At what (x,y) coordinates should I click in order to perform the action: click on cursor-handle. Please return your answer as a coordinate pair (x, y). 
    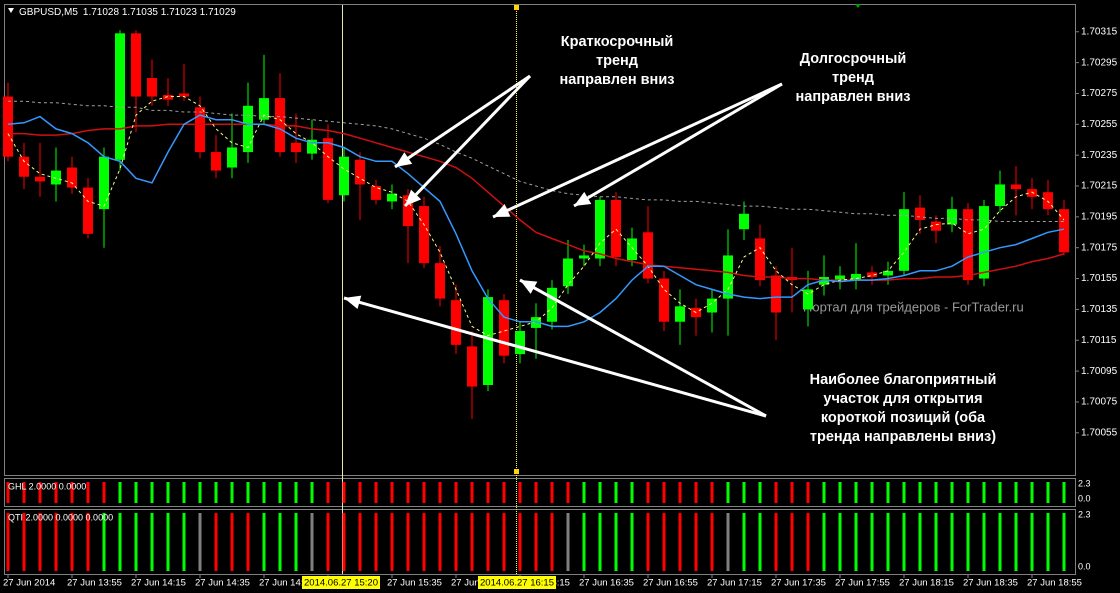
    Looking at the image, I should click on (516, 471).